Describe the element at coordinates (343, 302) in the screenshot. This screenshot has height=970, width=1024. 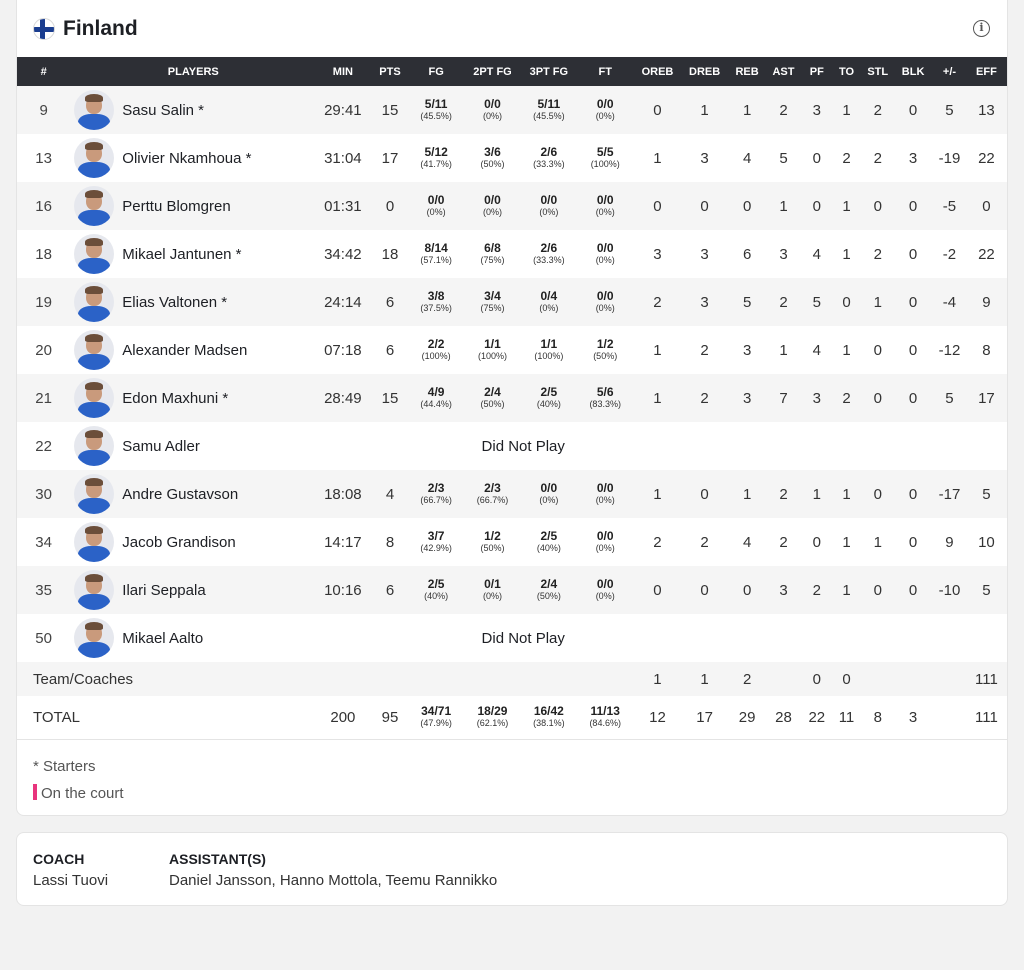
I see `stat-cell: 24:14` at that location.